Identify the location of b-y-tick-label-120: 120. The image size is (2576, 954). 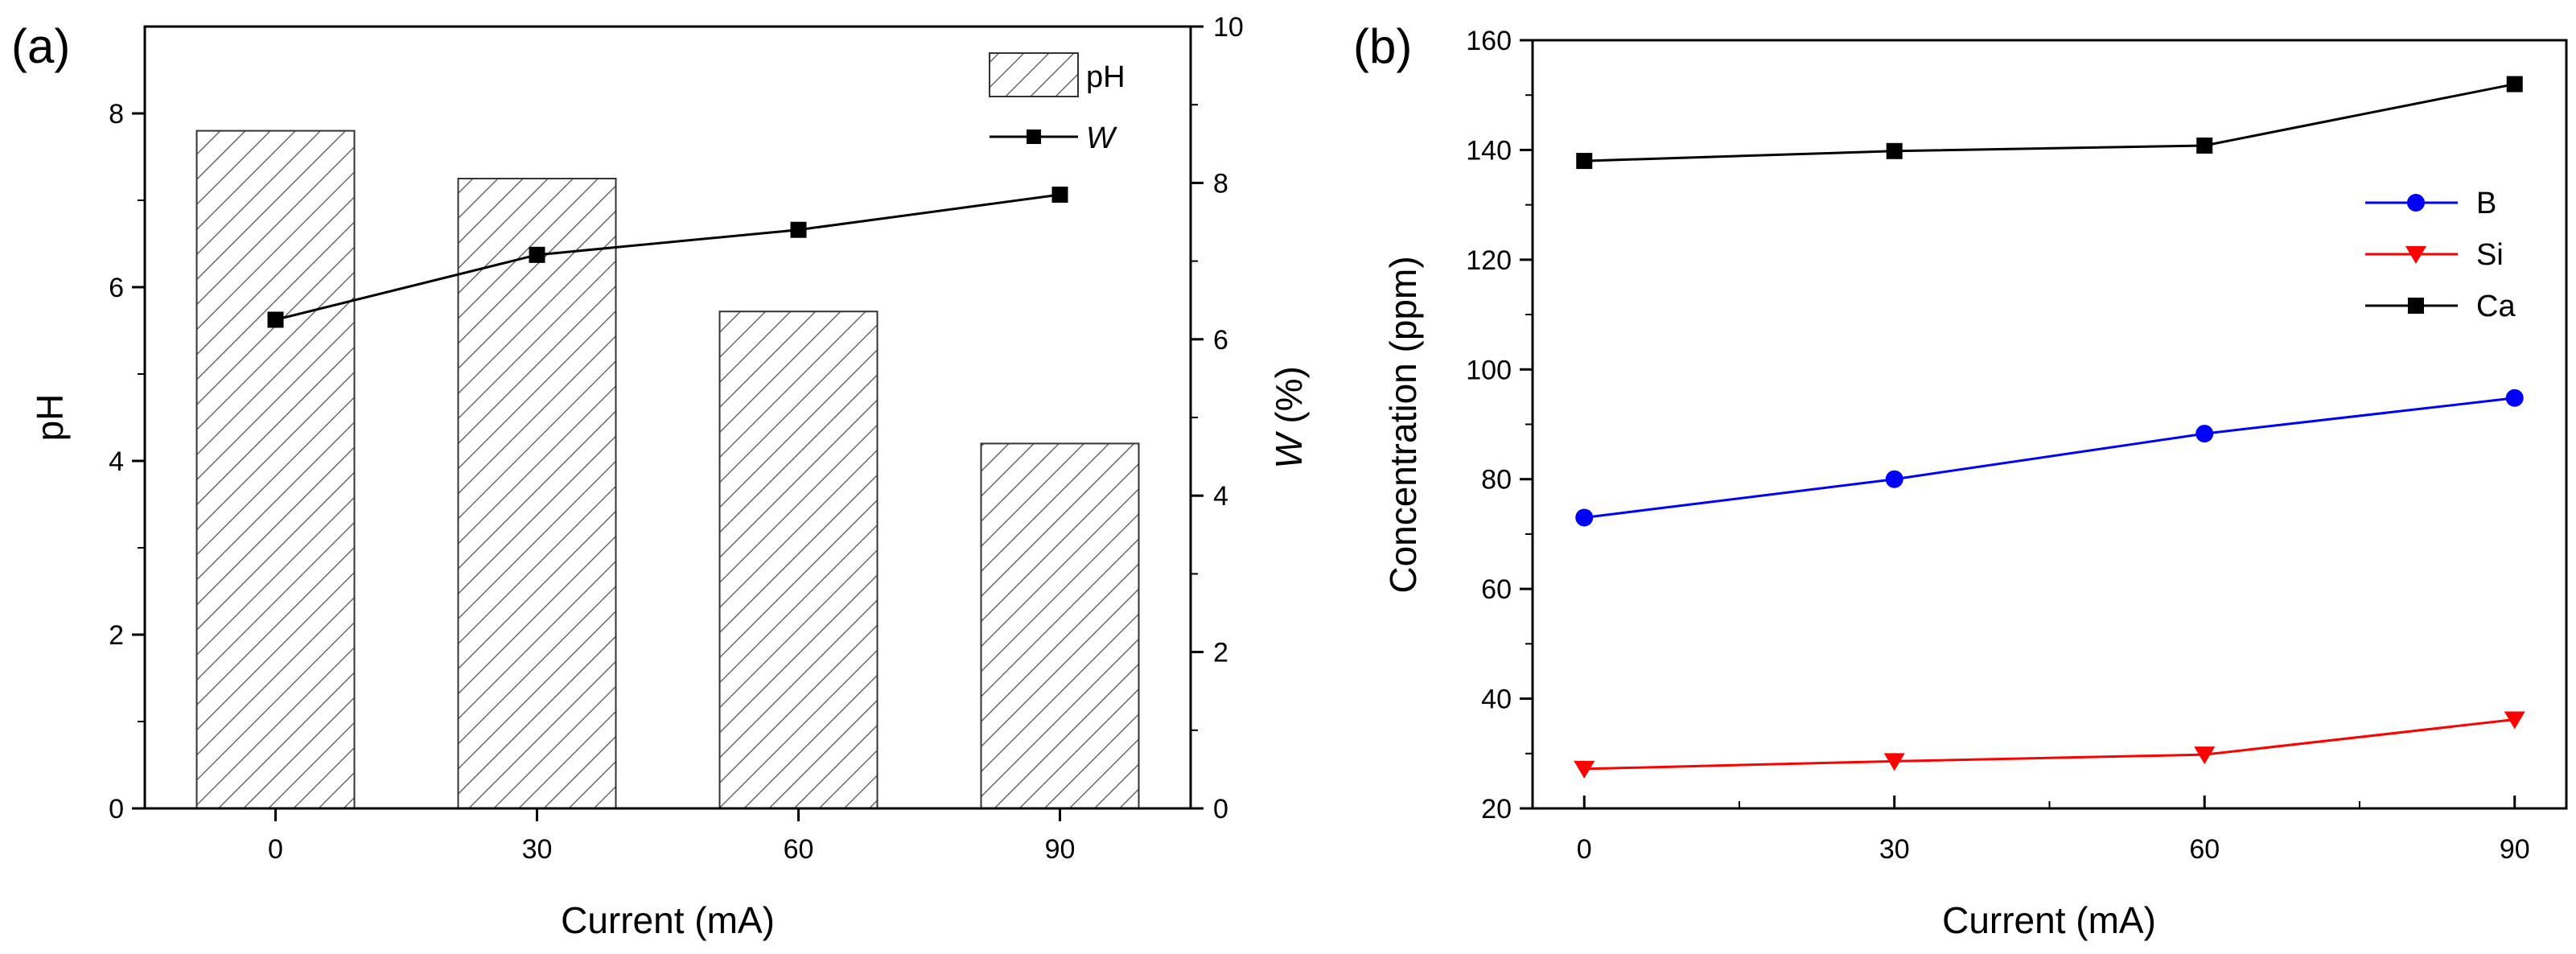
(1489, 260).